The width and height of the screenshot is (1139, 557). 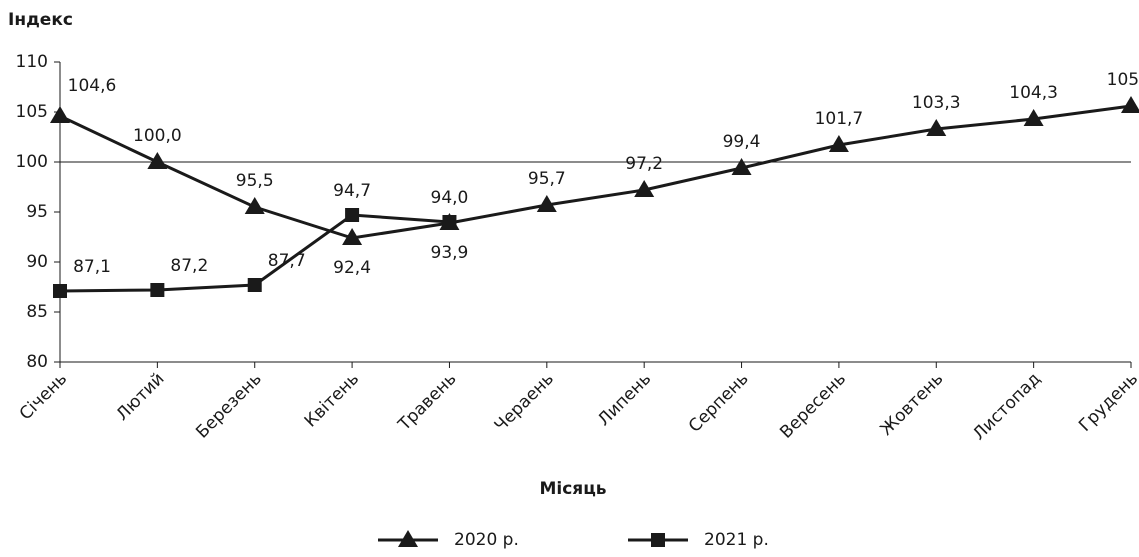 What do you see at coordinates (1007, 407) in the screenshot?
I see `x-tick-label: Листопад` at bounding box center [1007, 407].